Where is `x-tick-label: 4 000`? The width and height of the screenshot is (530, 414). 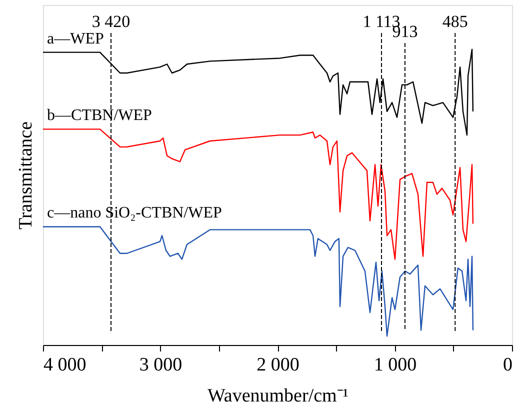
x-tick-label: 4 000 is located at coordinates (65, 365).